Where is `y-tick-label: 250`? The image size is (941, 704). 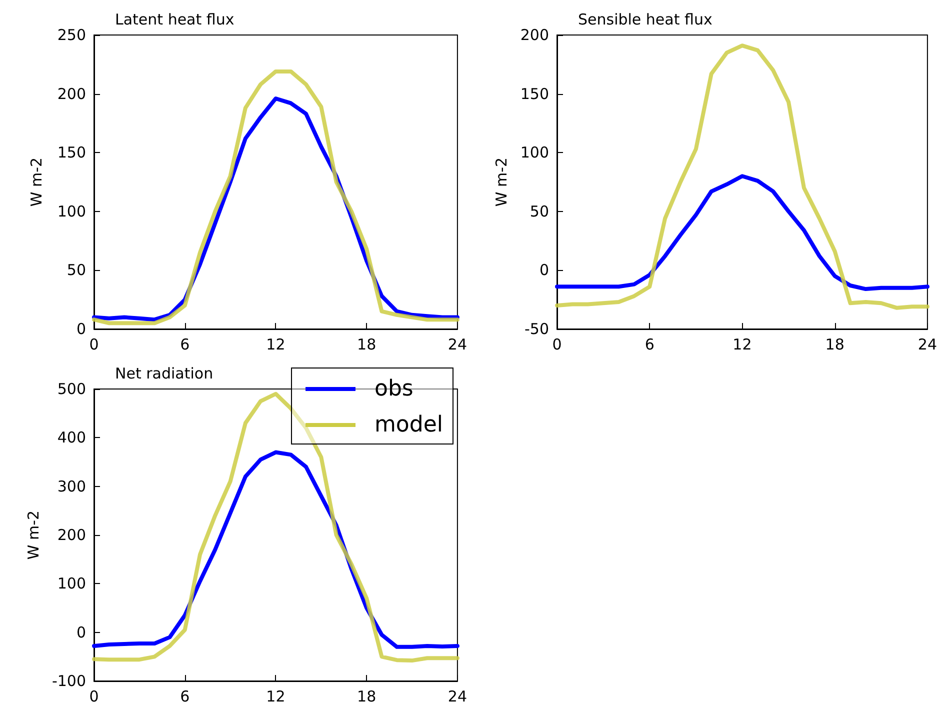 y-tick-label: 250 is located at coordinates (71, 35).